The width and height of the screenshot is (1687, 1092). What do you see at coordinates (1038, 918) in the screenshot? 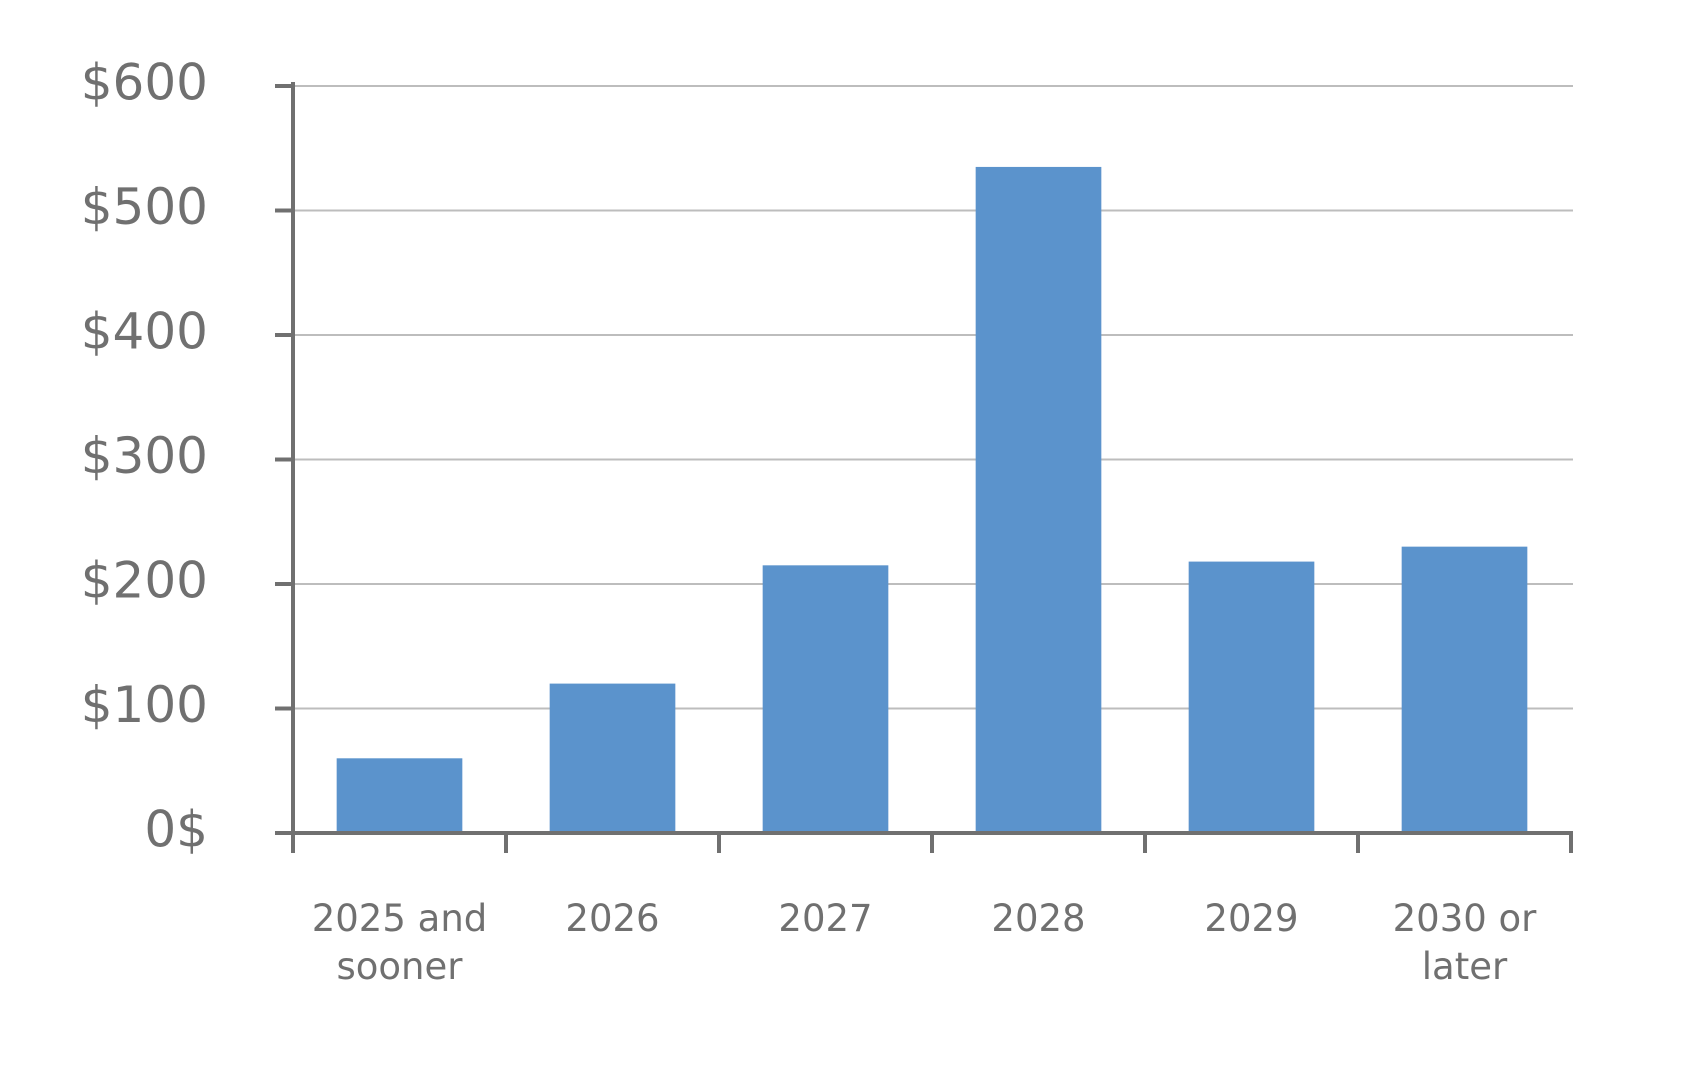
I see `x-tick-label: 2028` at bounding box center [1038, 918].